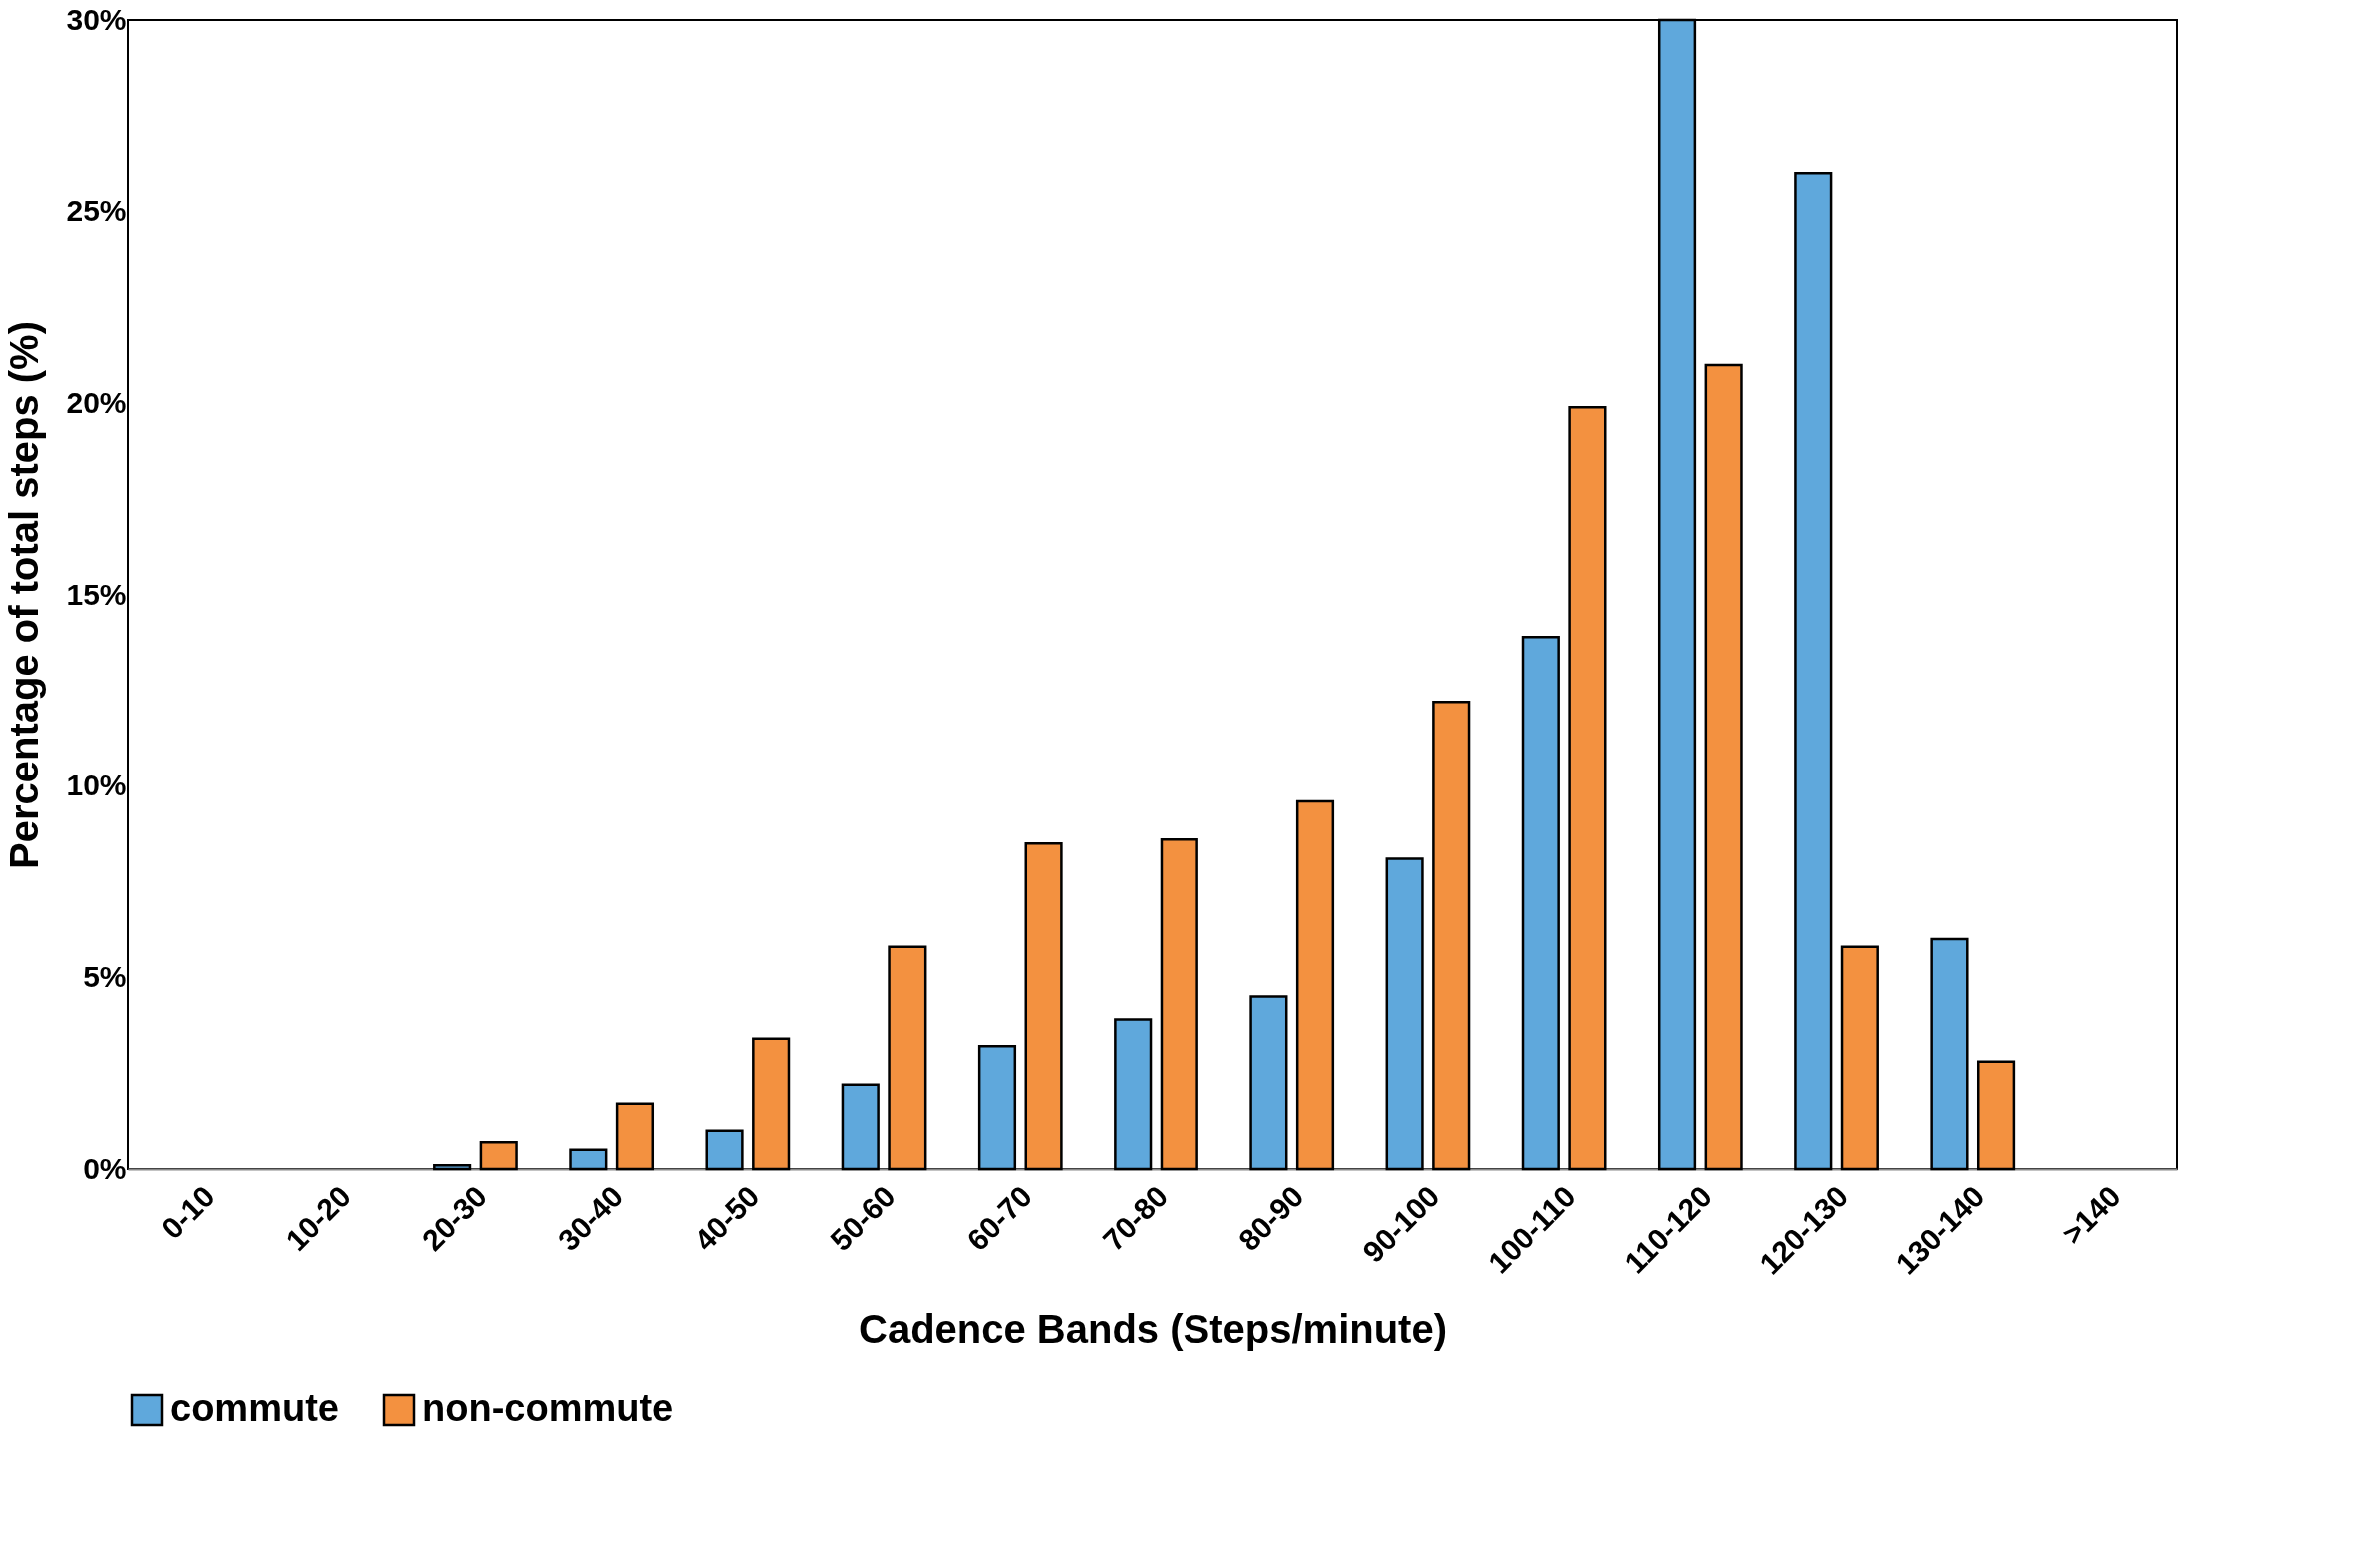 The height and width of the screenshot is (1550, 2380). What do you see at coordinates (96, 786) in the screenshot?
I see `y-tick-label: 10%` at bounding box center [96, 786].